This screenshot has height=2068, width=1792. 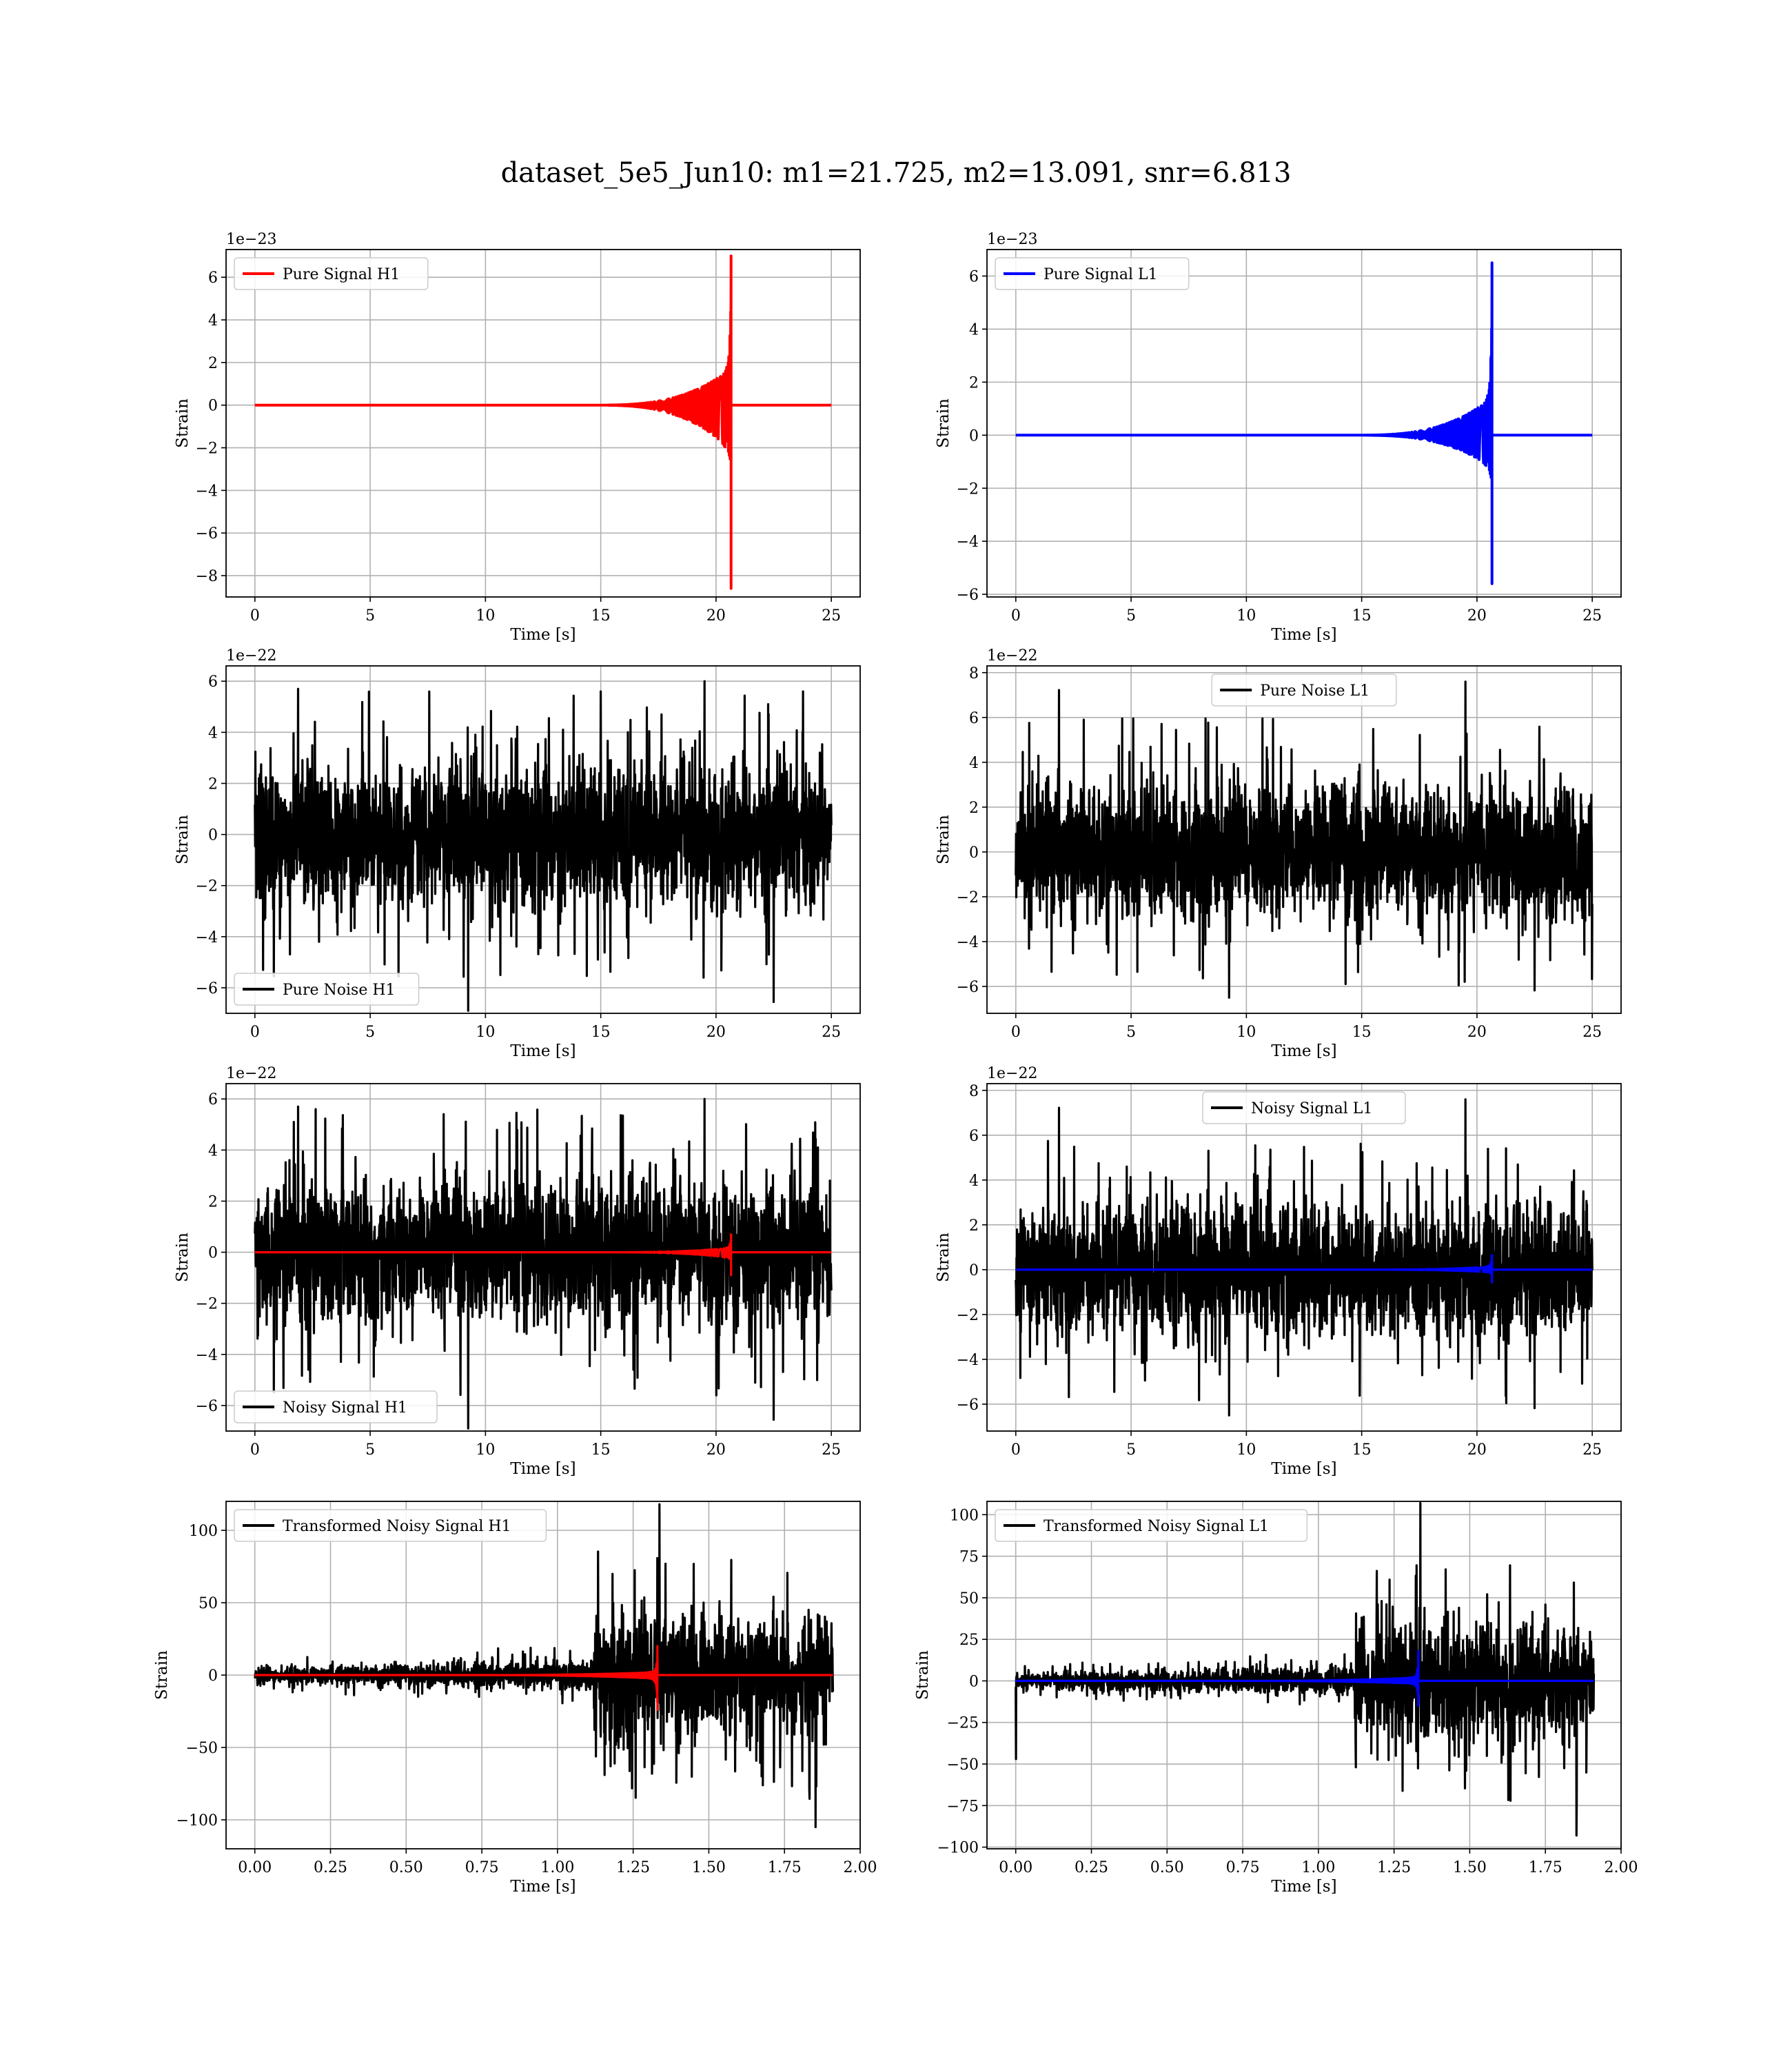 I want to click on series-line-noisy-signal-l1, so click(x=1304, y=1257).